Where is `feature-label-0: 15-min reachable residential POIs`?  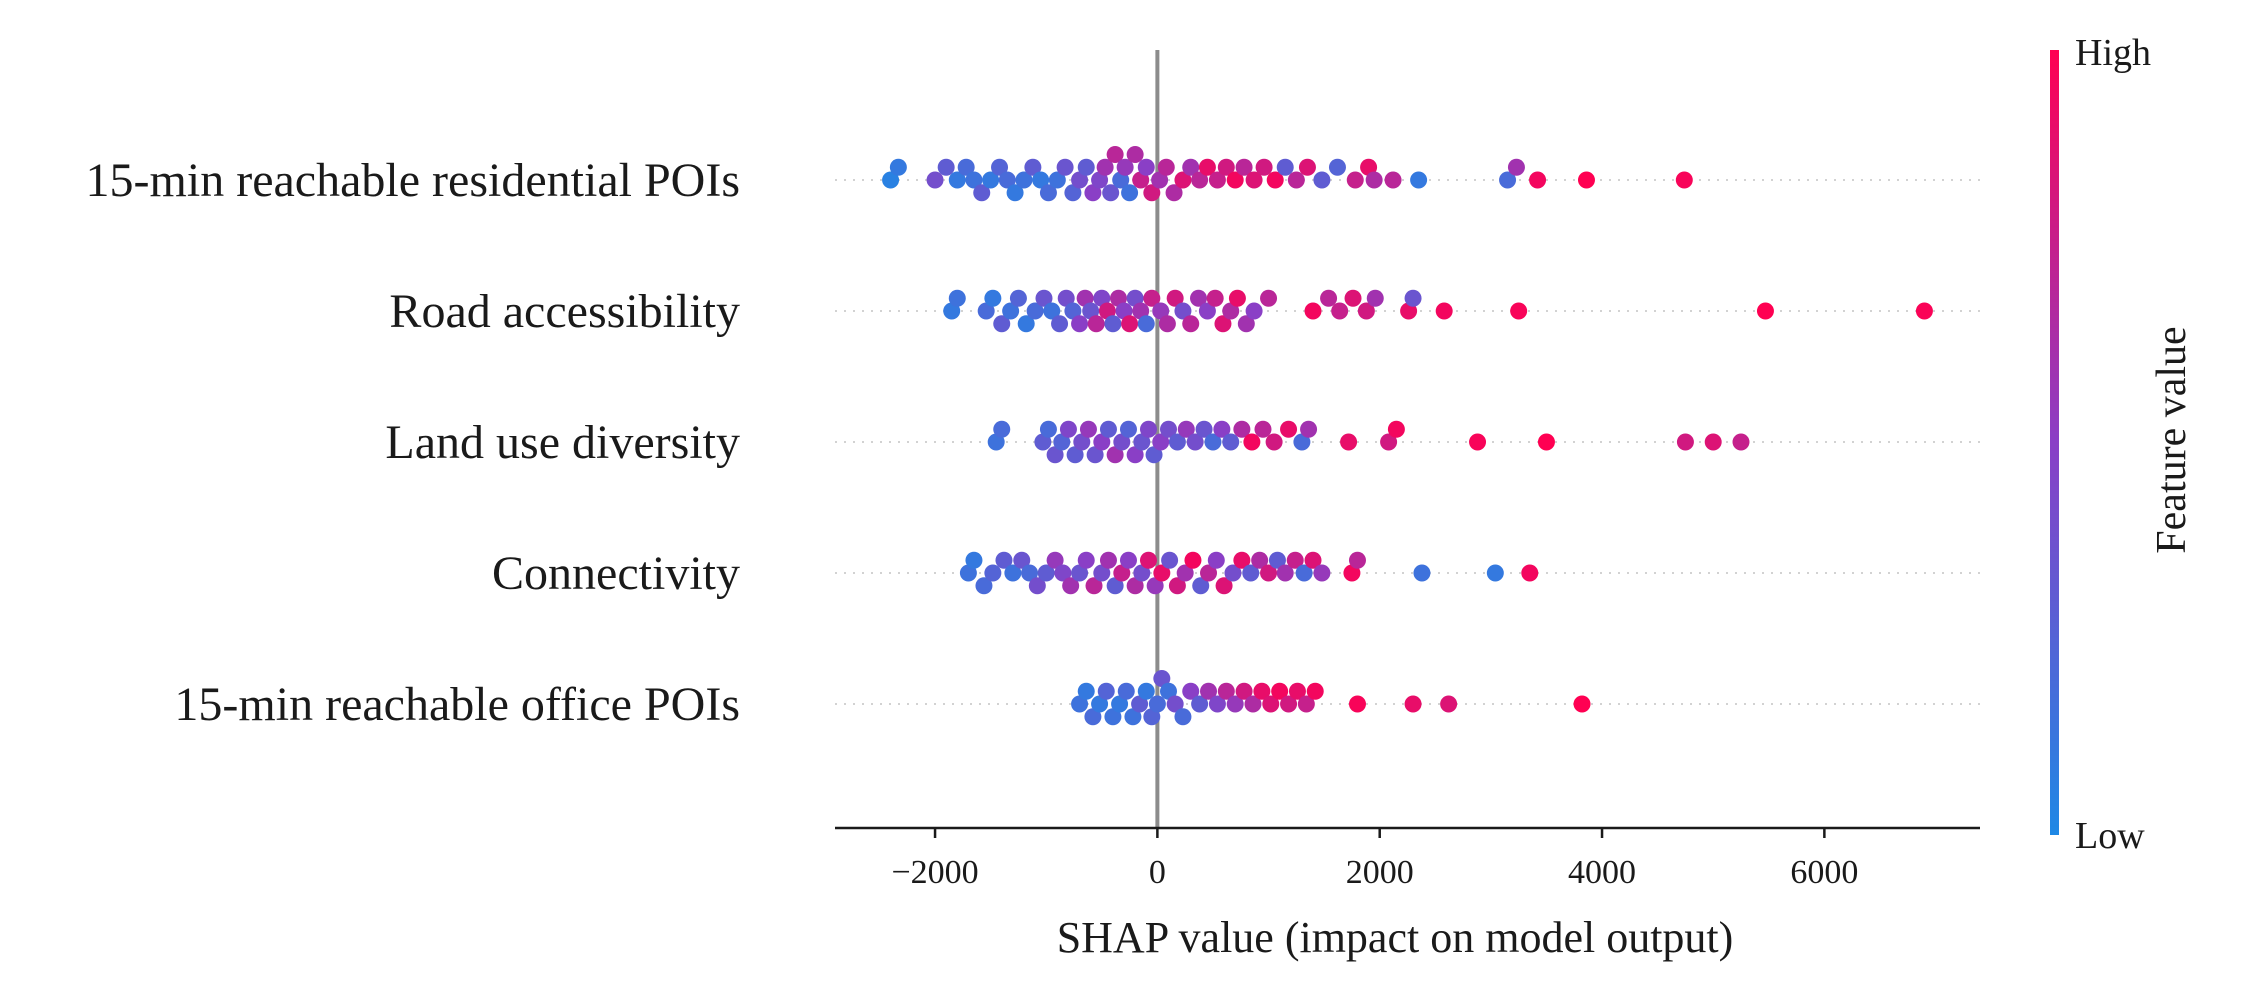
feature-label-0: 15-min reachable residential POIs is located at coordinates (413, 180).